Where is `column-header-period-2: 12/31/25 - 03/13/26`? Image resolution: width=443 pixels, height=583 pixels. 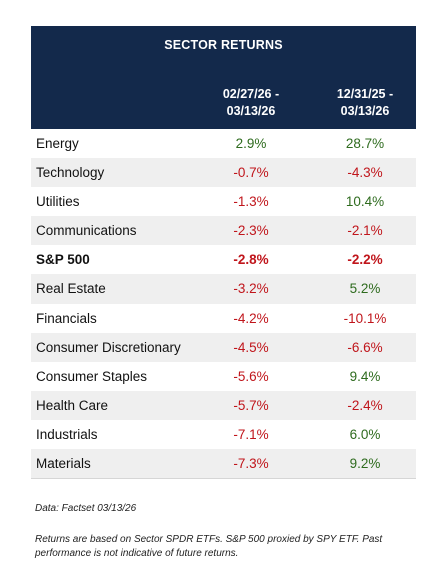
column-header-period-2: 12/31/25 - 03/13/26 is located at coordinates (365, 103).